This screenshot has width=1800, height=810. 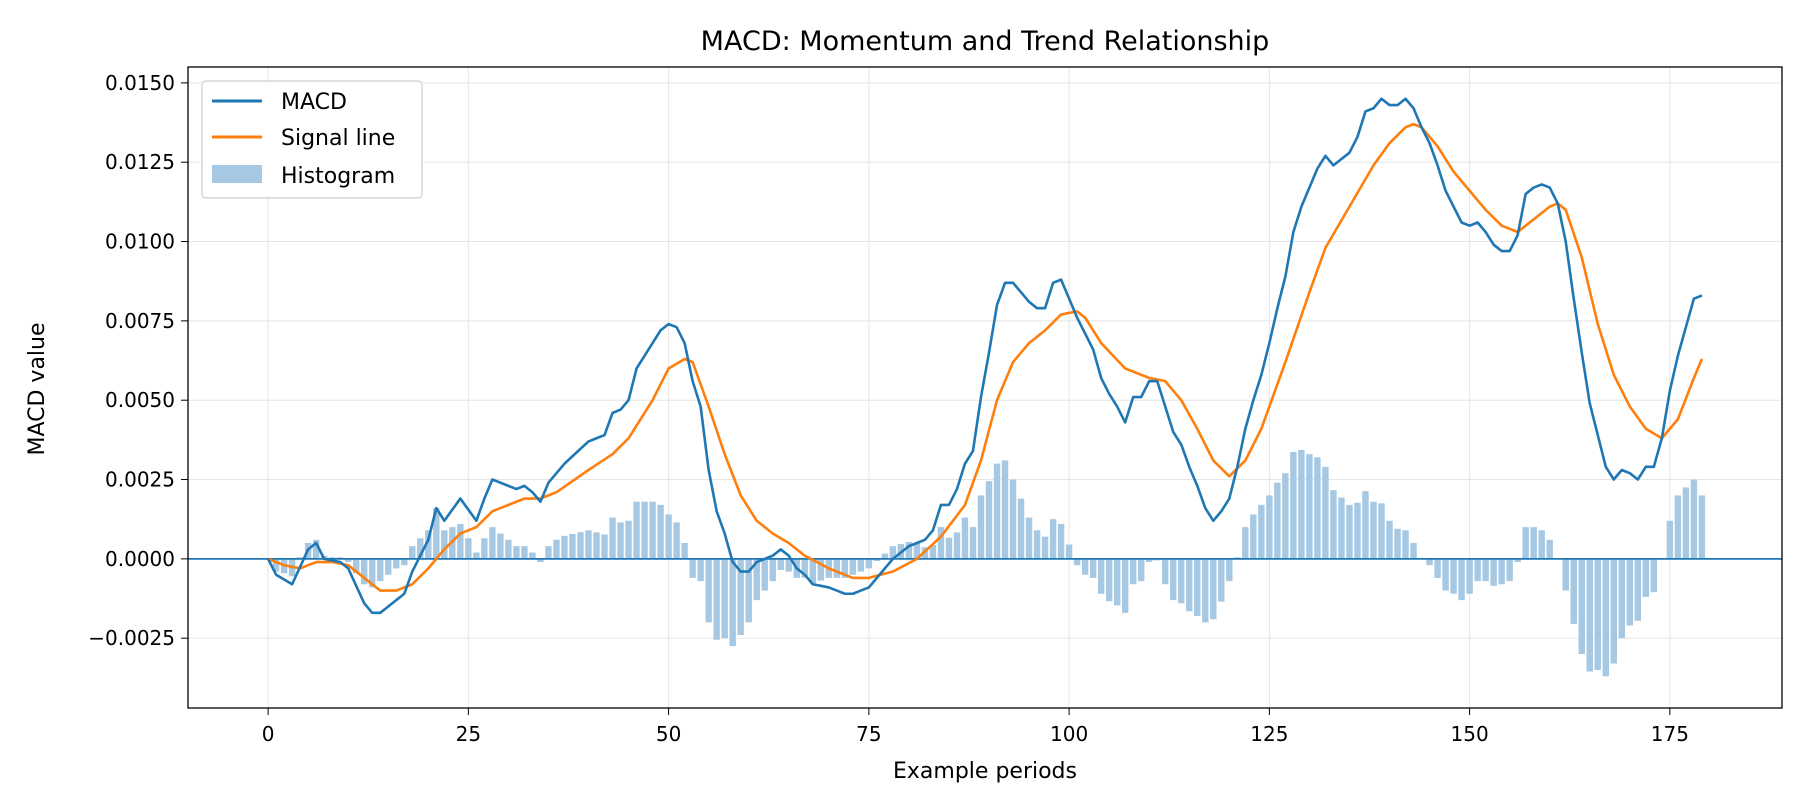 I want to click on y-tick-label: 0.0025, so click(x=140, y=480).